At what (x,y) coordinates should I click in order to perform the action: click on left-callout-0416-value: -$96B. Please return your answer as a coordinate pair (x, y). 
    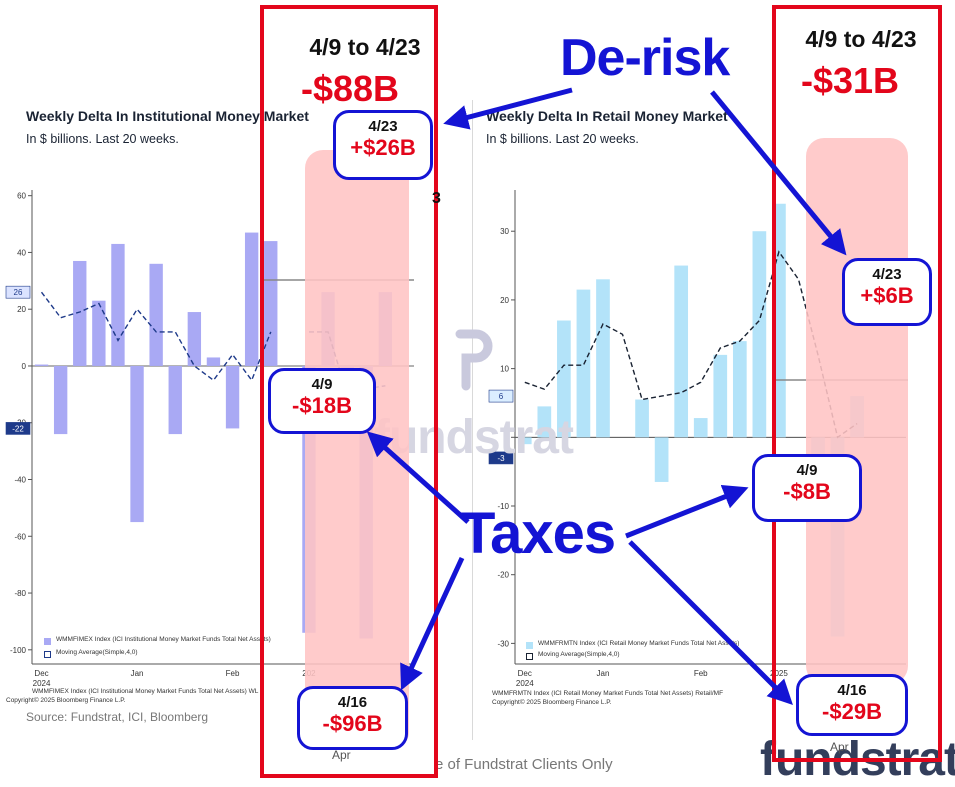
    Looking at the image, I should click on (352, 723).